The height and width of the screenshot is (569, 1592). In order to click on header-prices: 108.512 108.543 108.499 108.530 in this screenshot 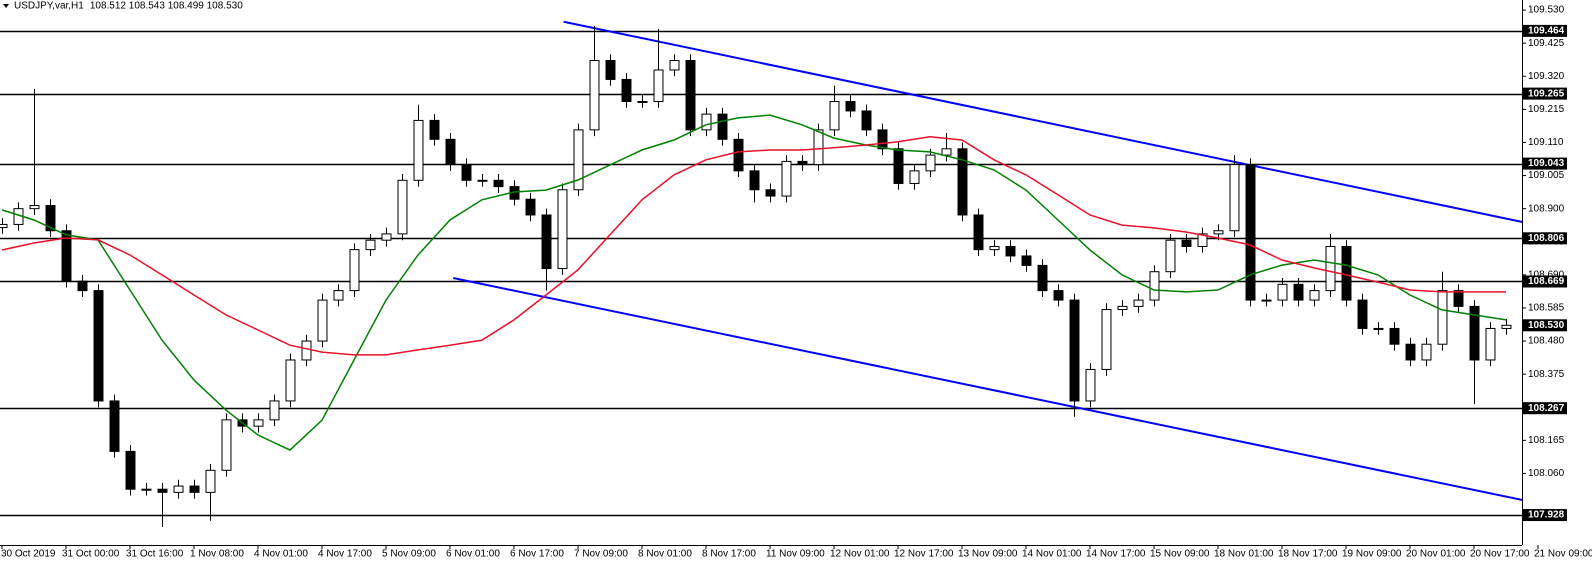, I will do `click(166, 6)`.